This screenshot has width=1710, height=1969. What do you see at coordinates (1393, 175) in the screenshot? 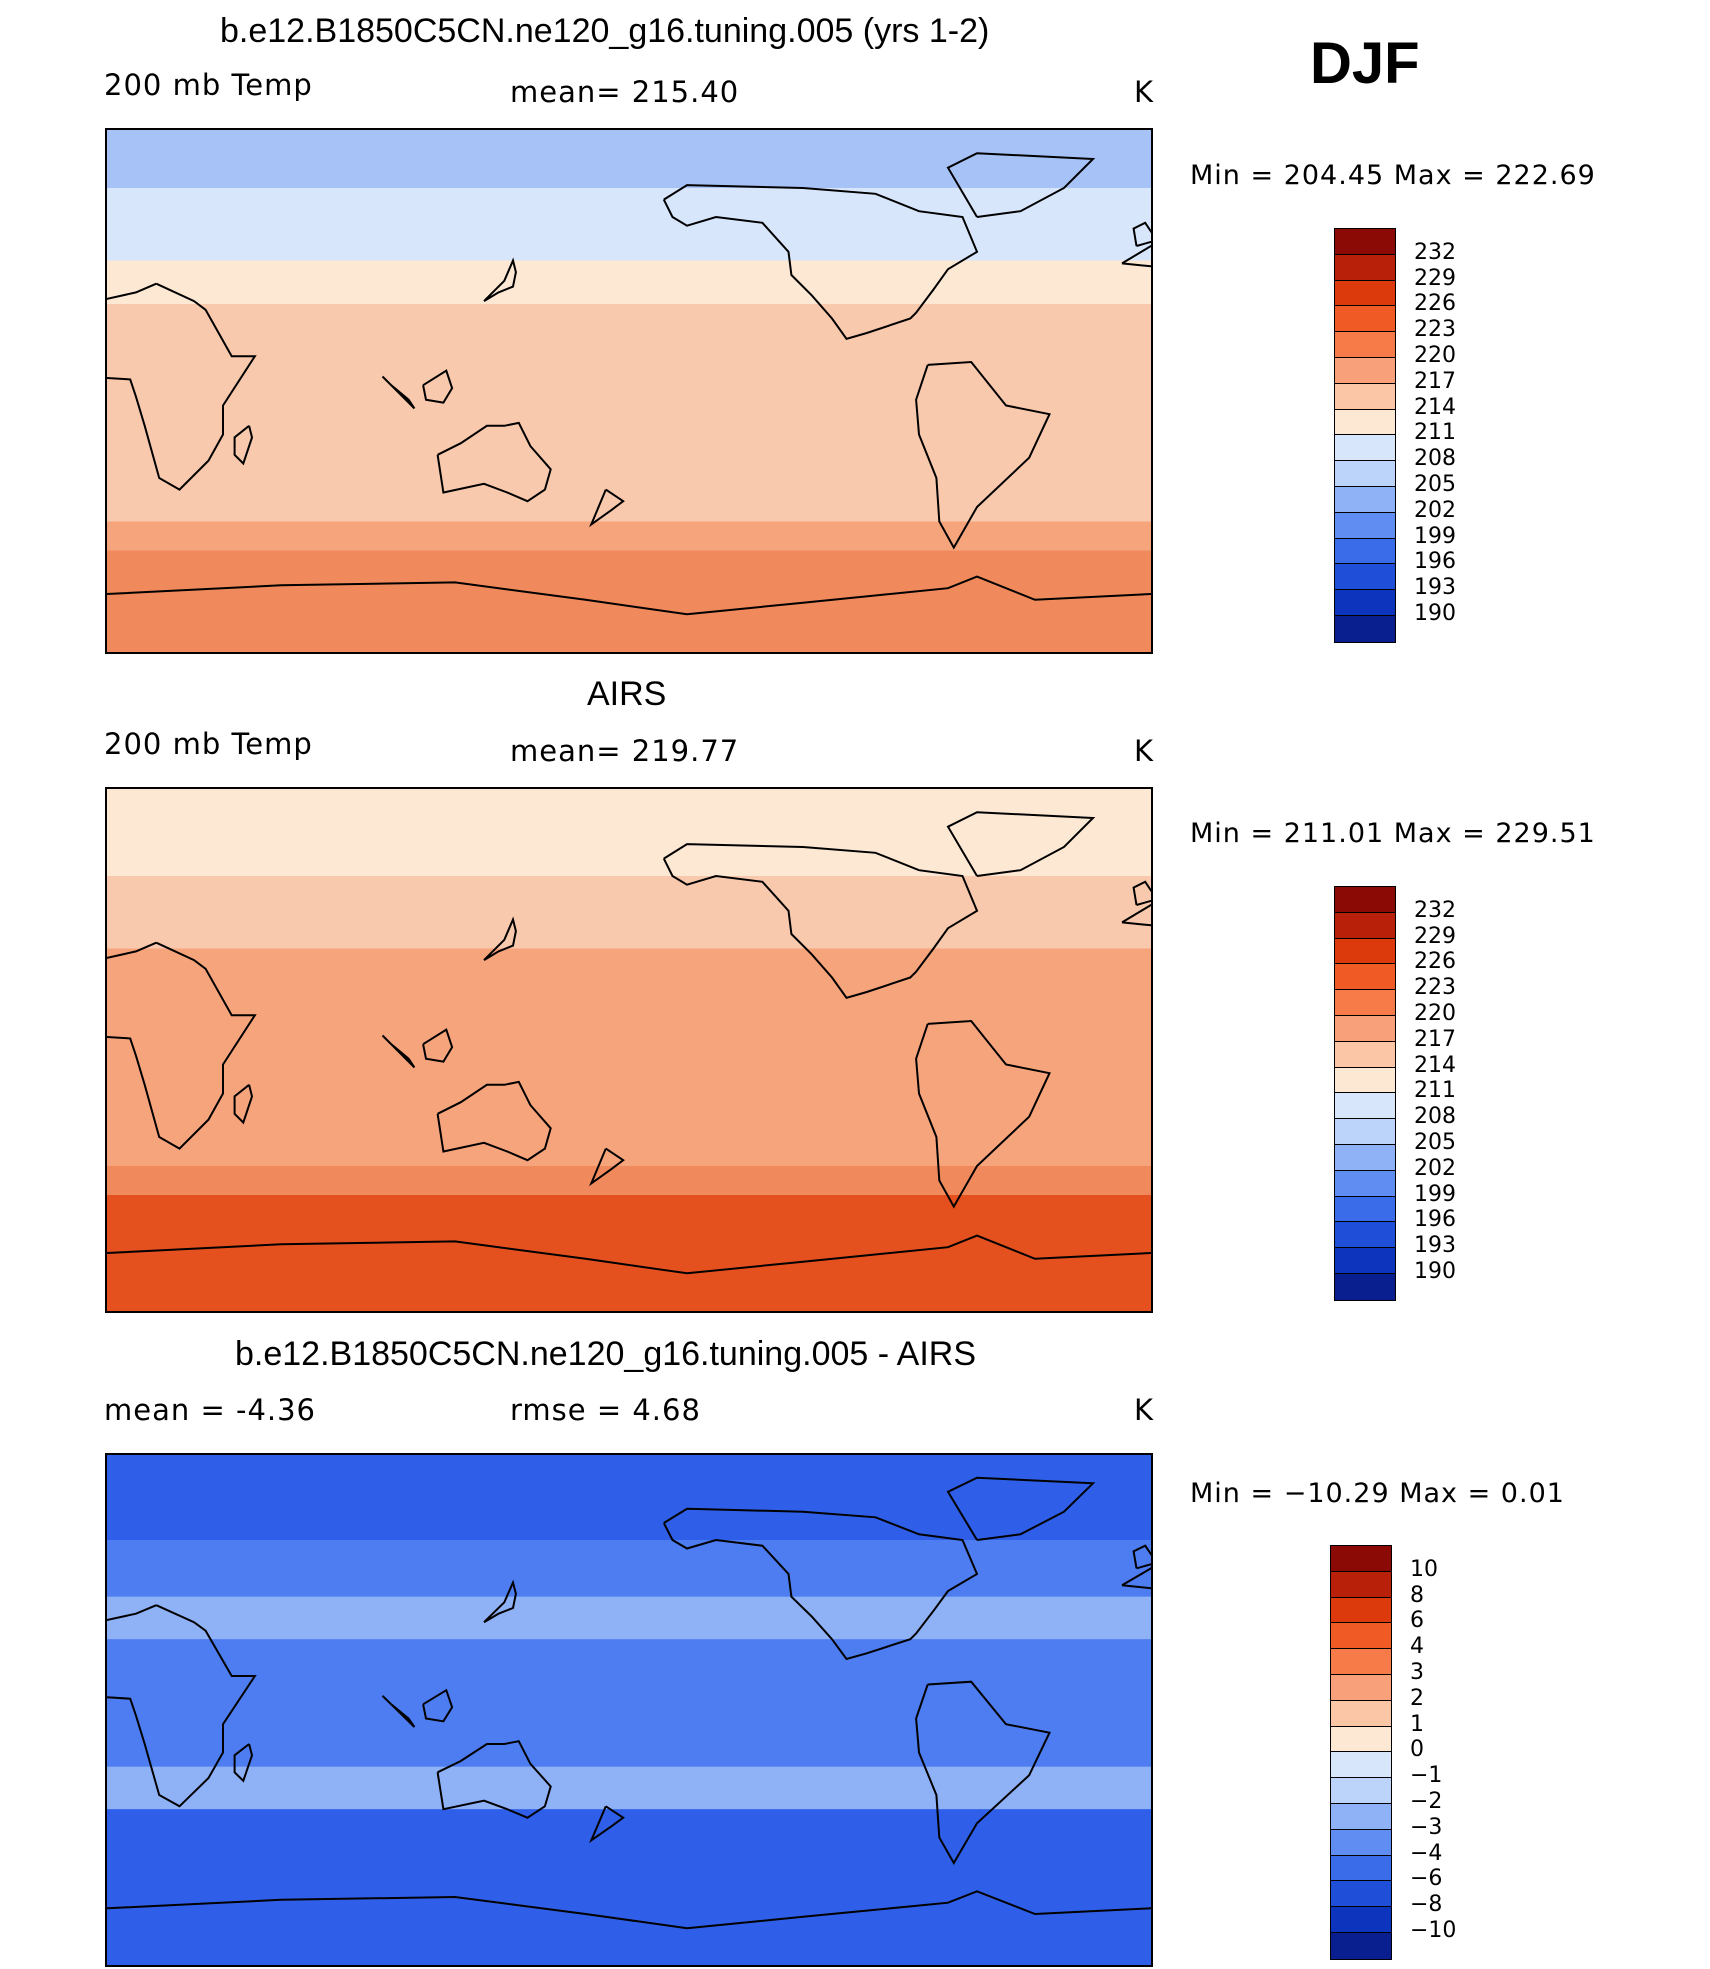
I see `panel-1-minmax: Min = 204.45 Max = 222.69` at bounding box center [1393, 175].